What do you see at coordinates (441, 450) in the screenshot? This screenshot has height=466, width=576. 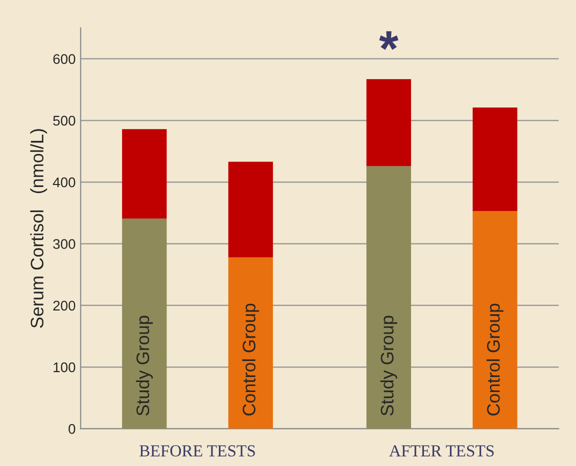 I see `text: AFTER TESTS` at bounding box center [441, 450].